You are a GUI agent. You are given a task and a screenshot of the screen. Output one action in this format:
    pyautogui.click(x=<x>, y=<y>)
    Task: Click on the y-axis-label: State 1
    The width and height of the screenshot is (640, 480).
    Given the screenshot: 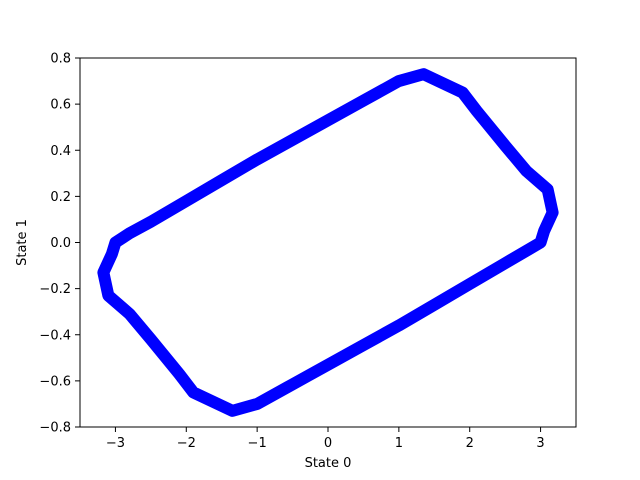 What is the action you would take?
    pyautogui.click(x=22, y=242)
    